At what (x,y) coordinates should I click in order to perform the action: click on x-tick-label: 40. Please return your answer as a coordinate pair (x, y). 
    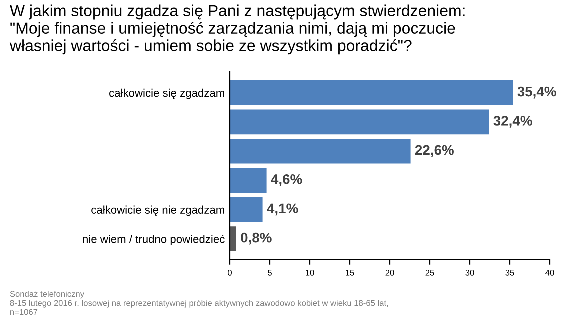
    Looking at the image, I should click on (550, 273).